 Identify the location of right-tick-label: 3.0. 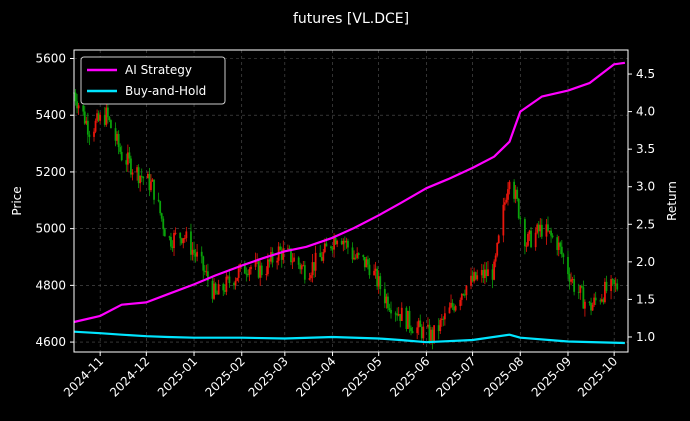
(645, 187).